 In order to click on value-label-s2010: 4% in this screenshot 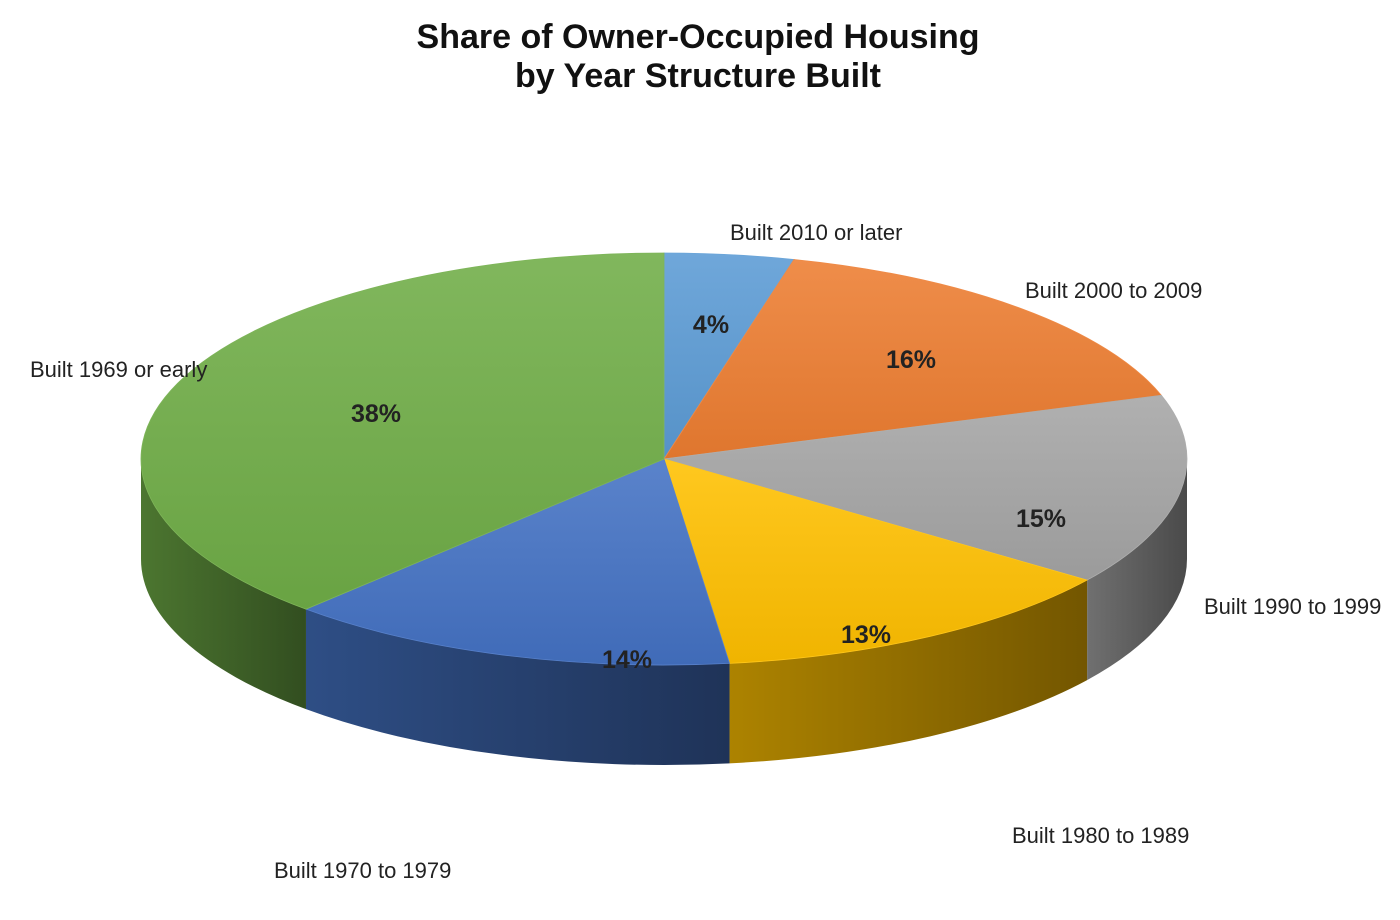, I will do `click(711, 325)`.